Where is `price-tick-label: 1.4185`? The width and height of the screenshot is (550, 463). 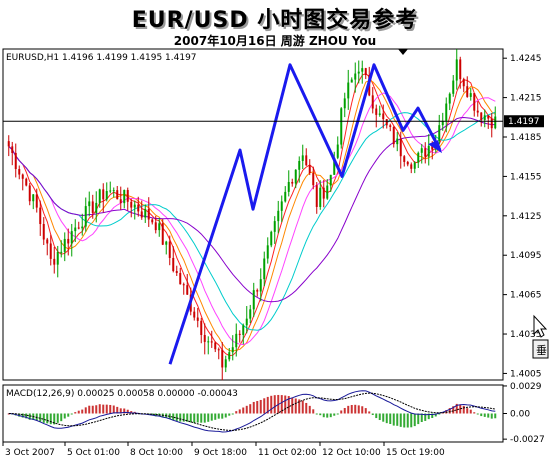
price-tick-label: 1.4185 is located at coordinates (526, 138).